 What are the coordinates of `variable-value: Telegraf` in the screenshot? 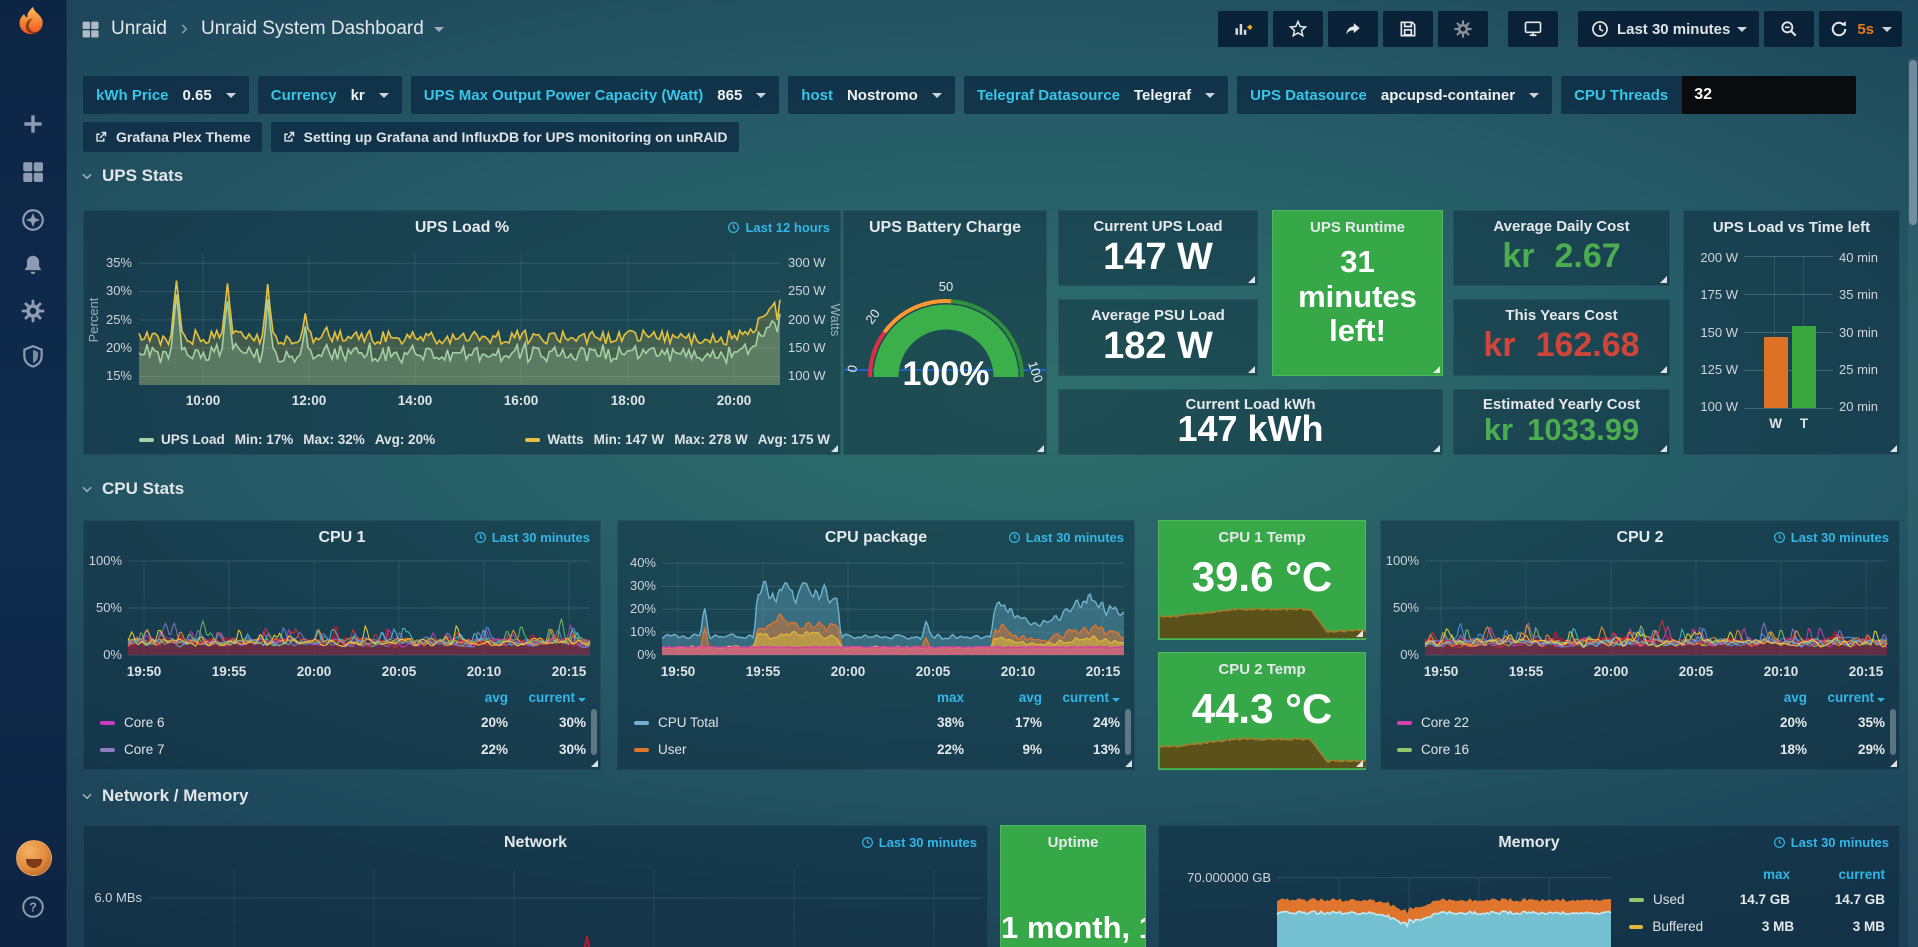 It's located at (1162, 95).